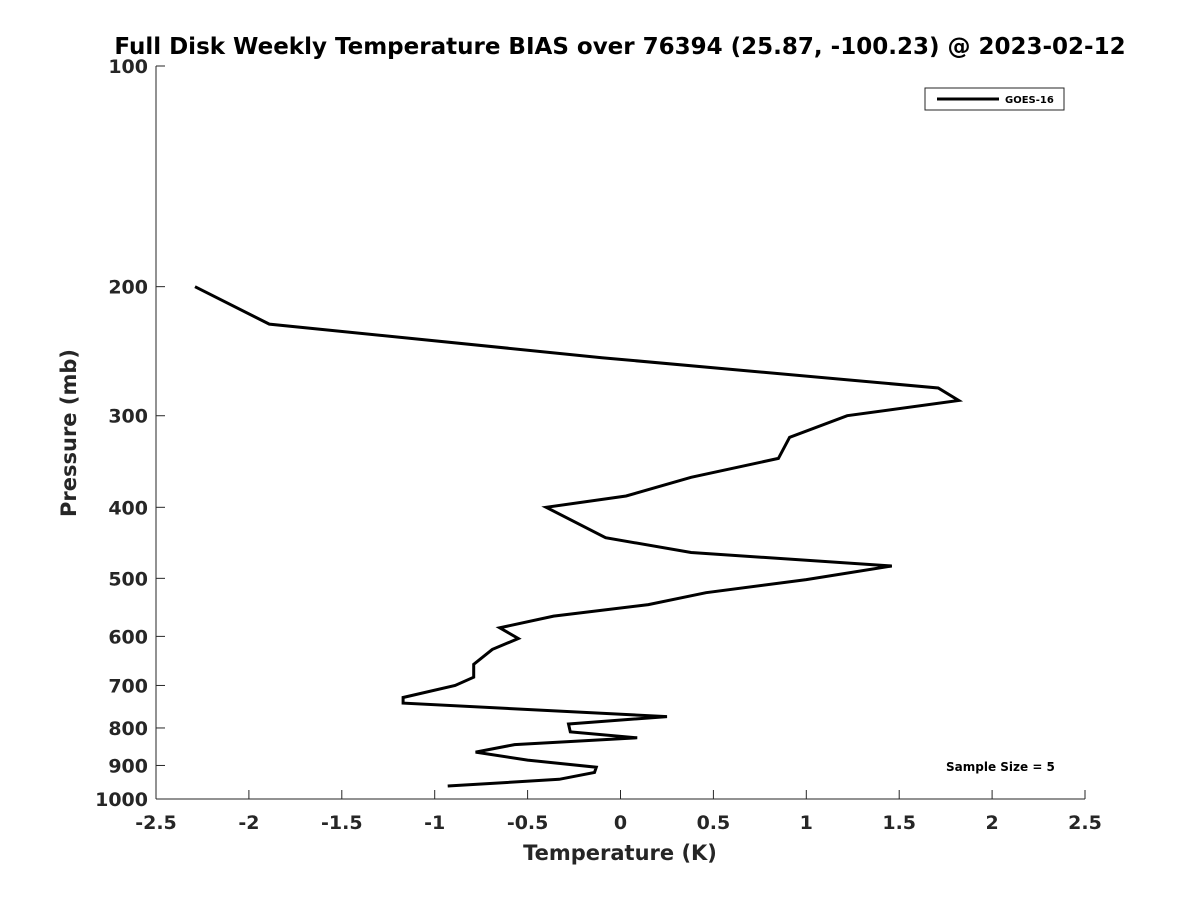 Image resolution: width=1200 pixels, height=900 pixels. What do you see at coordinates (128, 637) in the screenshot?
I see `y-tick-label: 600` at bounding box center [128, 637].